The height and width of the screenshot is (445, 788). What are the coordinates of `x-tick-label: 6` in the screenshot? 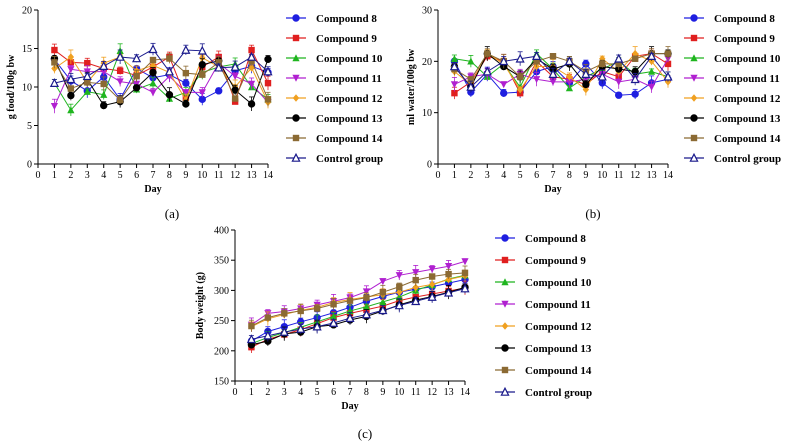 It's located at (136, 175).